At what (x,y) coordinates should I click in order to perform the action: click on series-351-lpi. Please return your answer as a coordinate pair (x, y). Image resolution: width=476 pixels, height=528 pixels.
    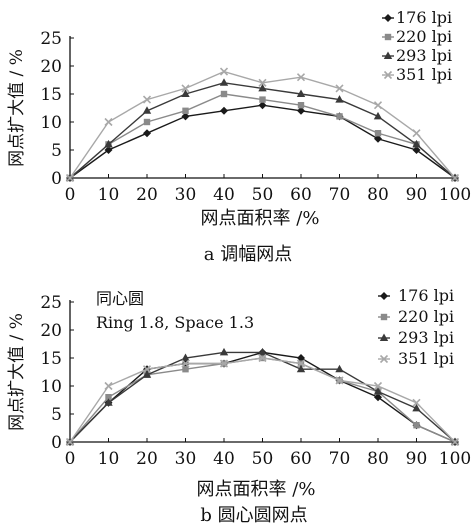
    Looking at the image, I should click on (262, 400).